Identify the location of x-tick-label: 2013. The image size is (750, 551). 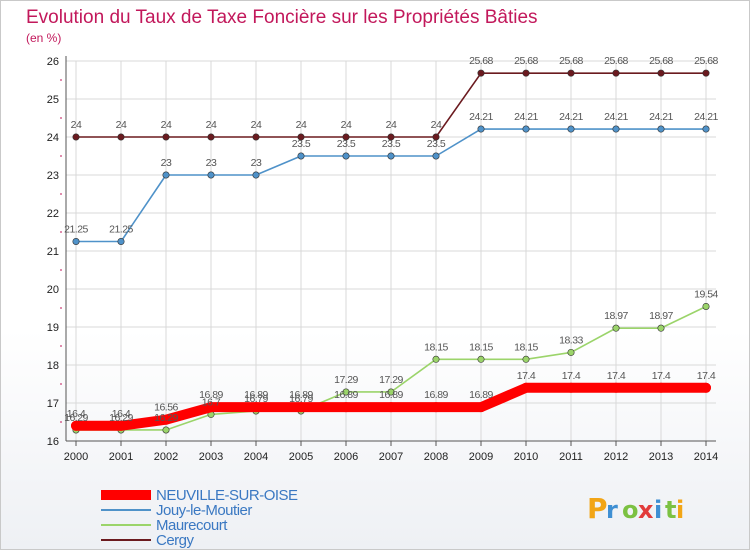
(661, 457).